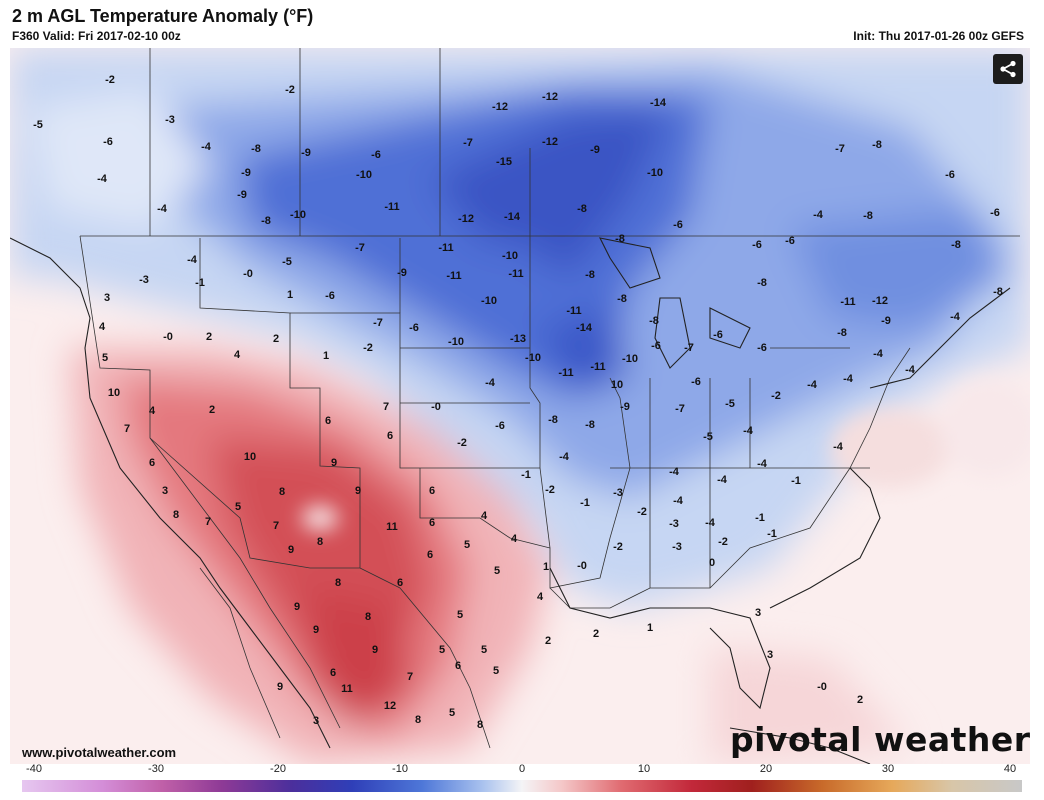 This screenshot has width=1044, height=800. What do you see at coordinates (550, 142) in the screenshot?
I see `anomaly-label: -12` at bounding box center [550, 142].